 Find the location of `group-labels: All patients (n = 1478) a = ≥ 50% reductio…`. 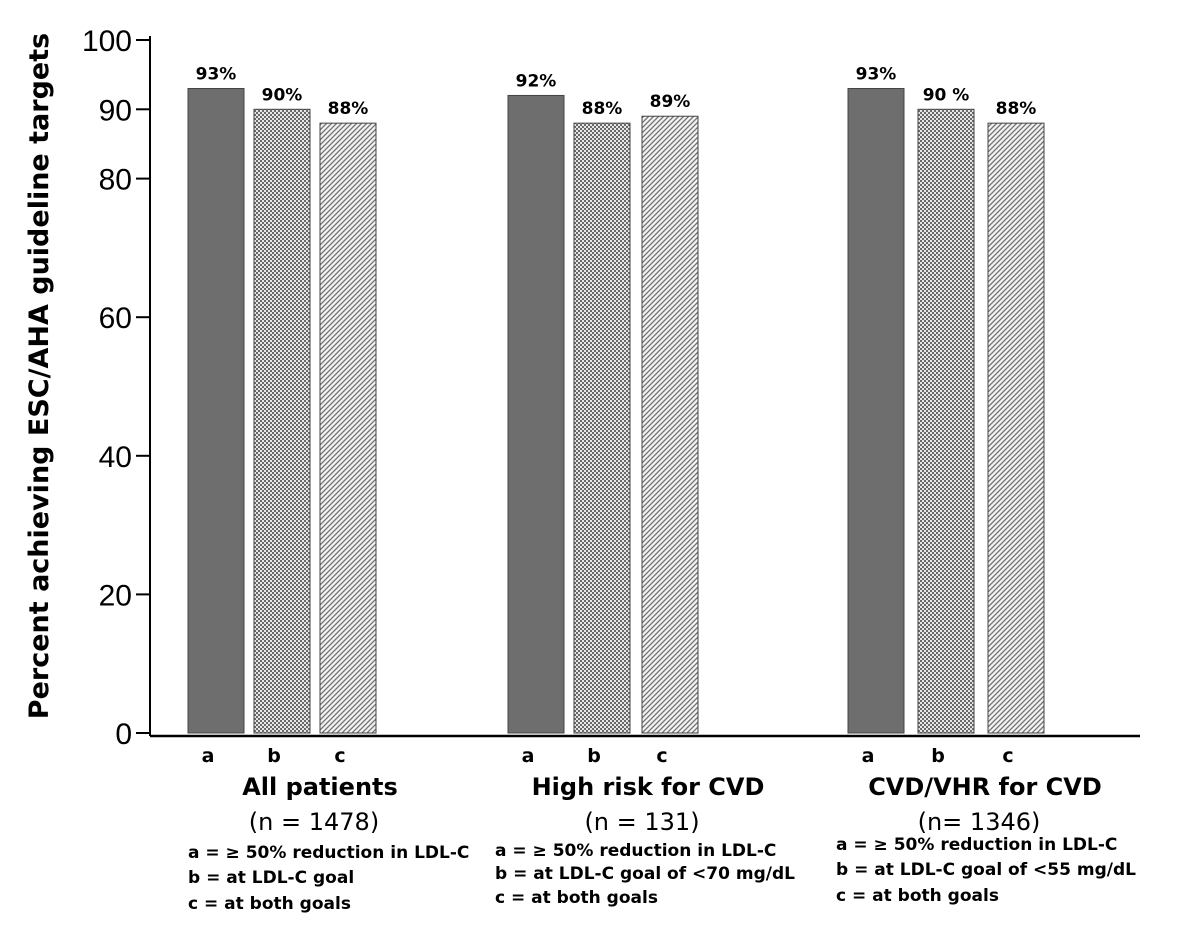

group-labels: All patients (n = 1478) a = ≥ 50% reductio… is located at coordinates (662, 843).